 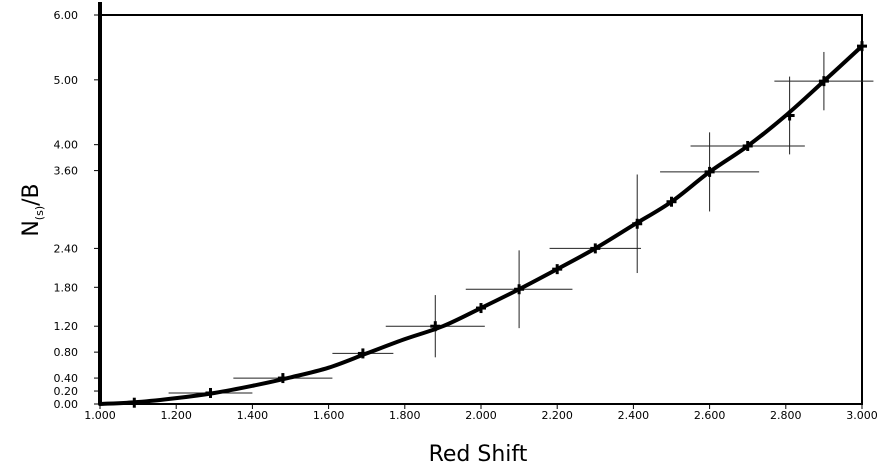 What do you see at coordinates (66, 80) in the screenshot?
I see `y-tick-label: 5.00` at bounding box center [66, 80].